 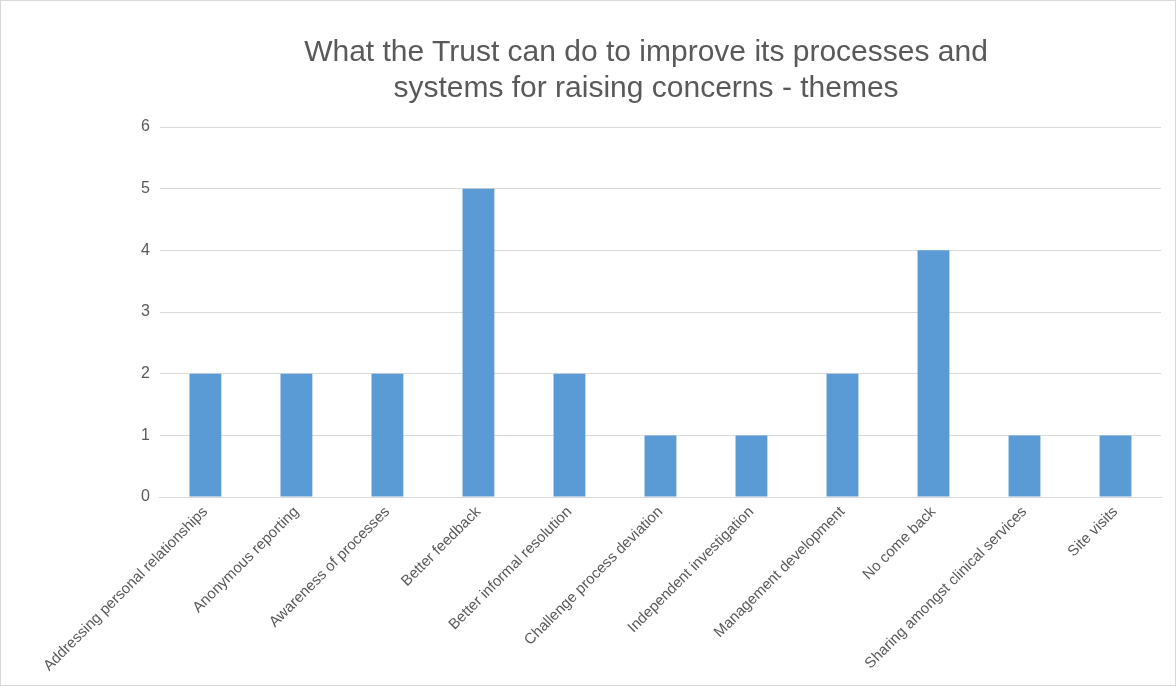 I want to click on y-tick-label: 3, so click(x=145, y=311).